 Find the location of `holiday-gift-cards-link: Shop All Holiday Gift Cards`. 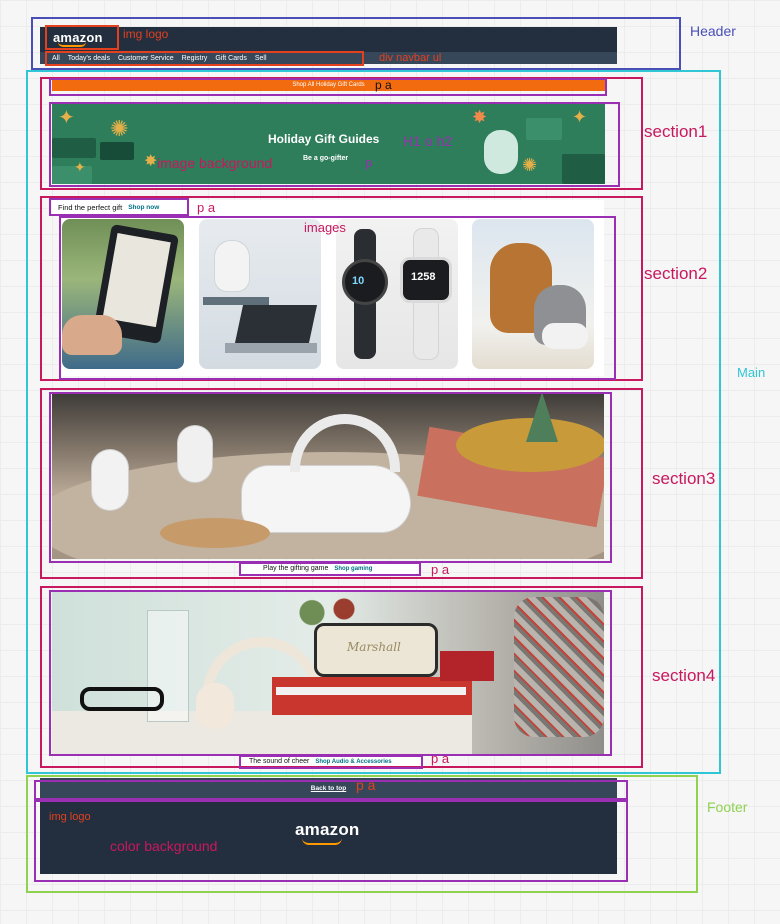

holiday-gift-cards-link: Shop All Holiday Gift Cards is located at coordinates (328, 85).